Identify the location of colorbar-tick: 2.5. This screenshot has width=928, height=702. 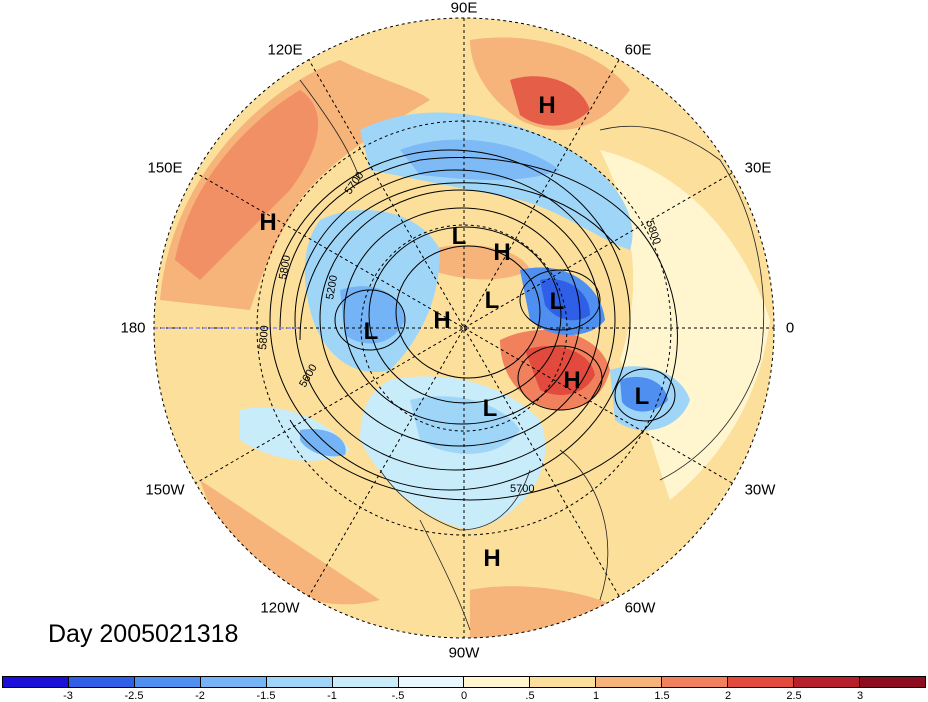
(794, 696).